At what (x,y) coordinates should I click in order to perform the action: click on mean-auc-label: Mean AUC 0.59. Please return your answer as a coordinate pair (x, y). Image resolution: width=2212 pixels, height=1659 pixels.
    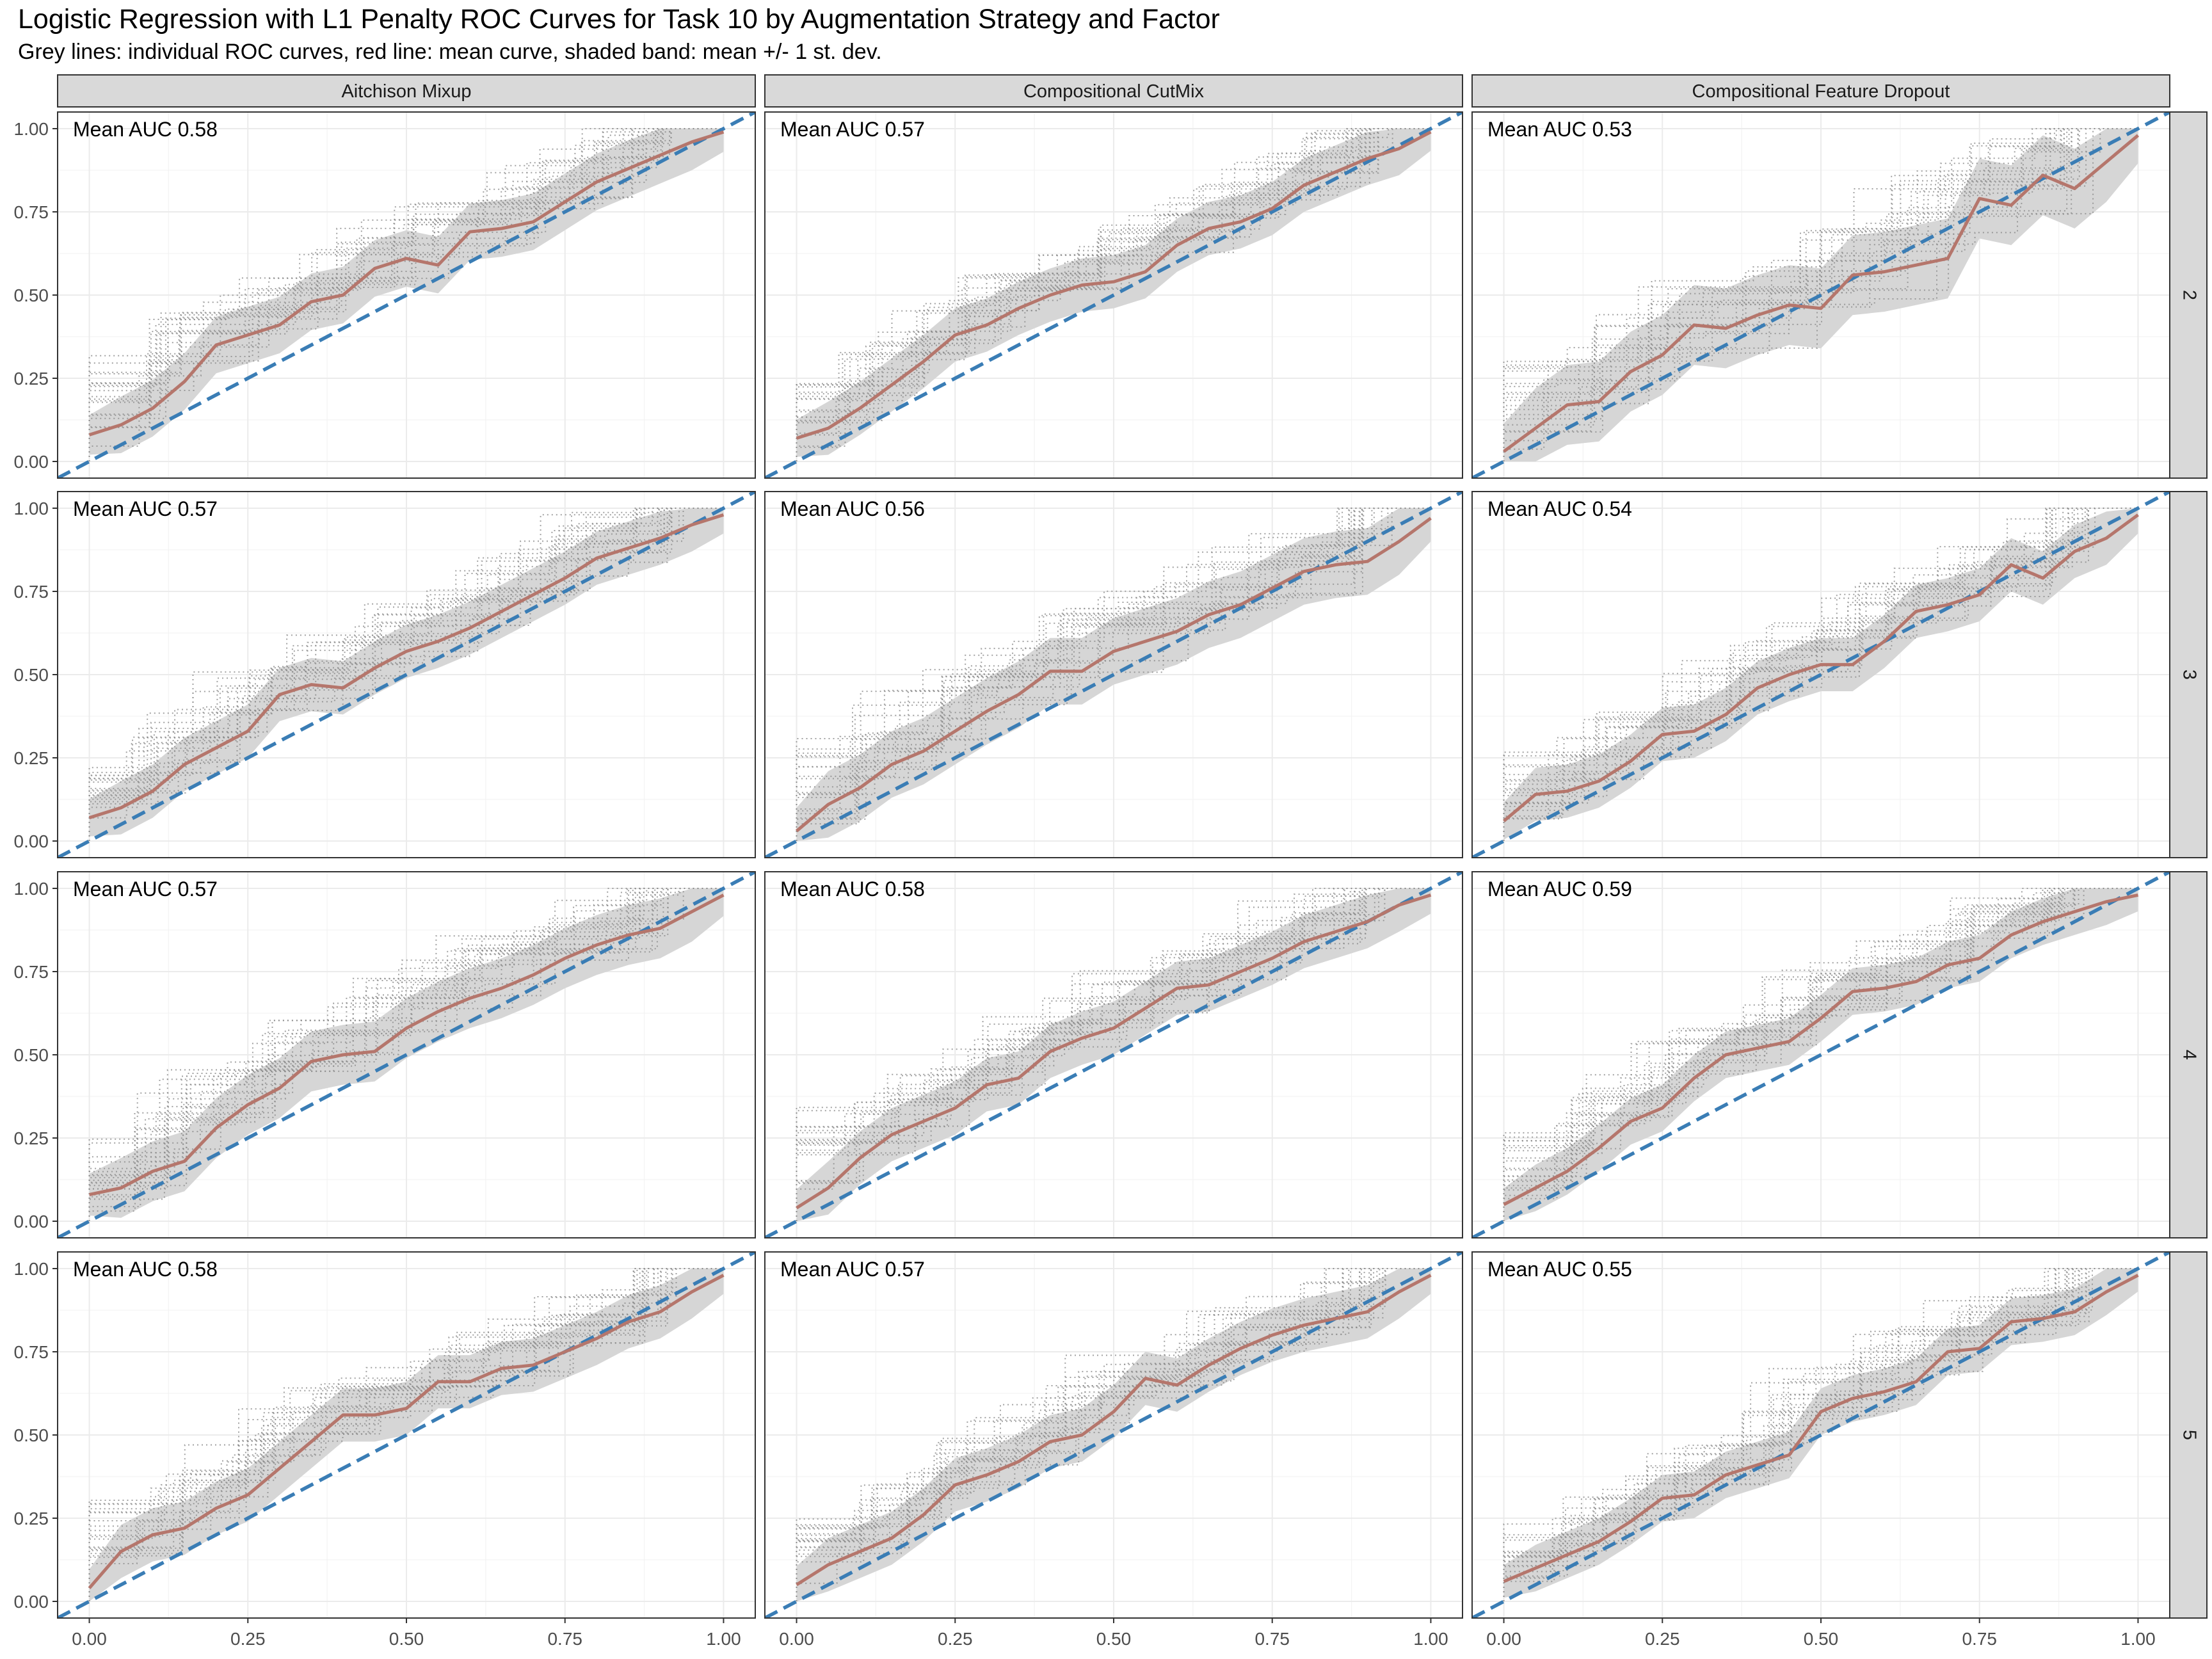
    Looking at the image, I should click on (1559, 889).